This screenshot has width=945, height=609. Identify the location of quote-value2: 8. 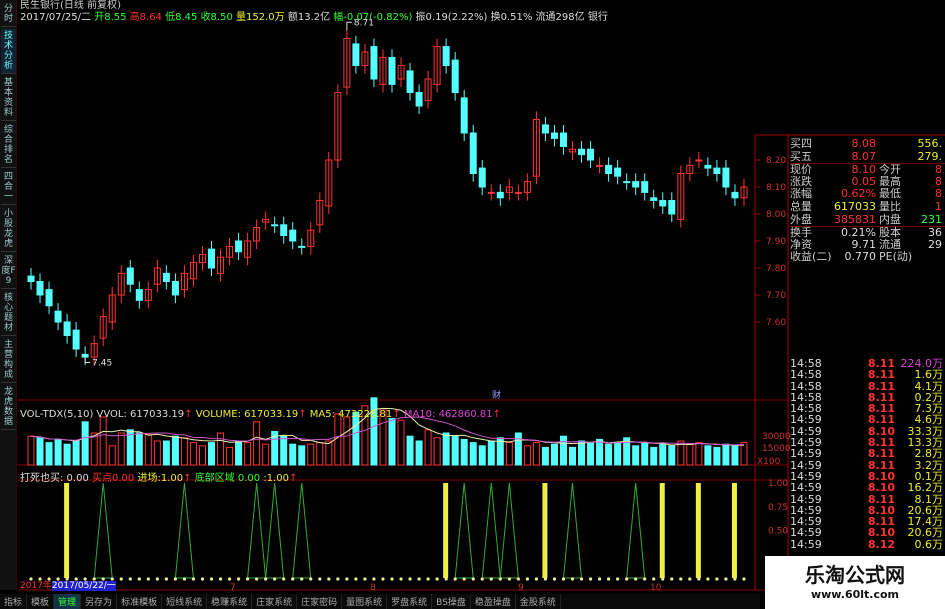
(938, 170).